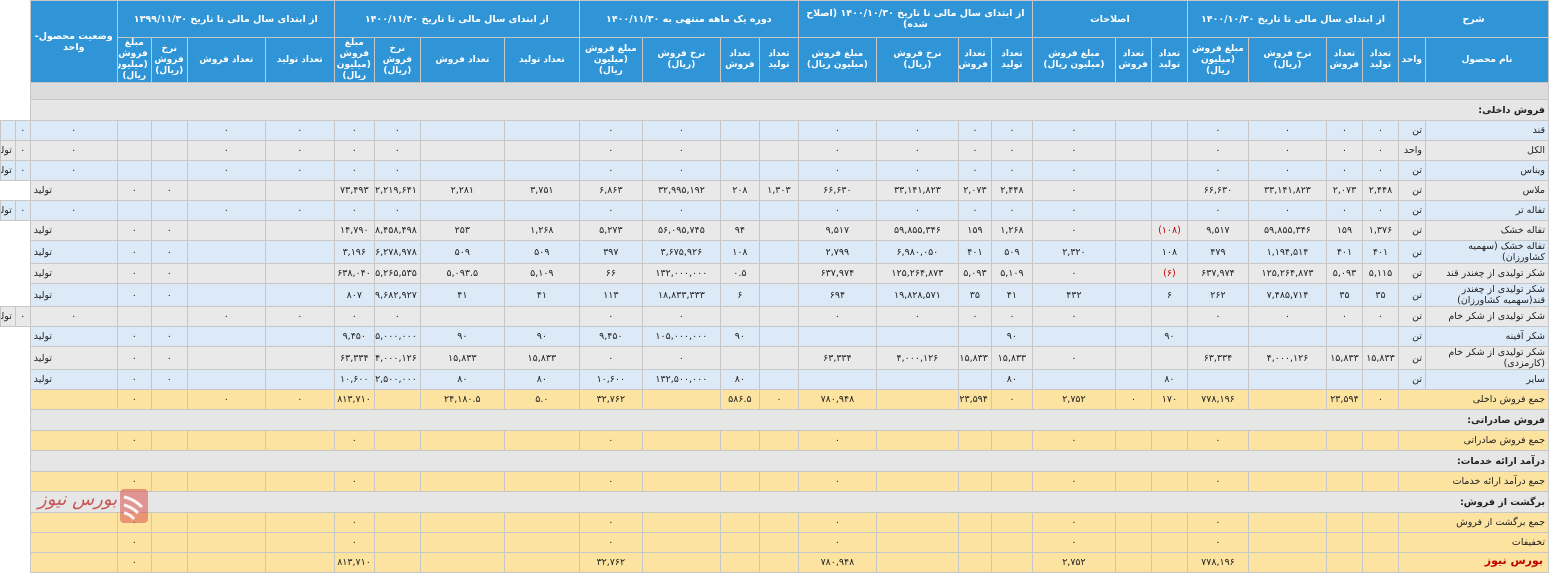  I want to click on section-row: درآمد ارائه خدمات:, so click(775, 461).